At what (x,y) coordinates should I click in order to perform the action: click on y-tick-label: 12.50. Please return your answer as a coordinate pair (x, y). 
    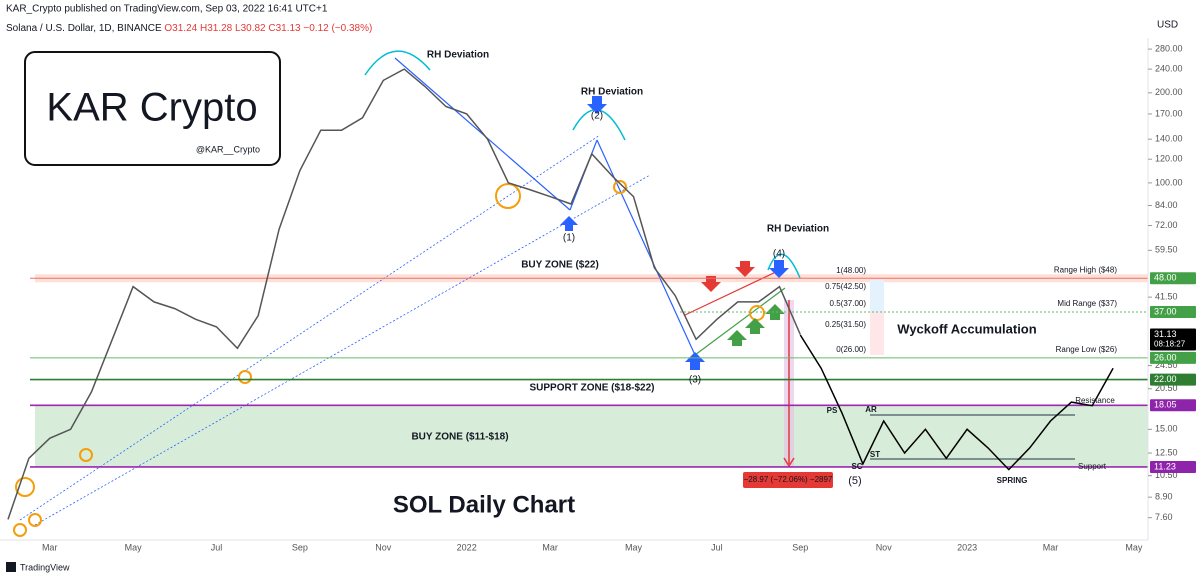
    Looking at the image, I should click on (1166, 452).